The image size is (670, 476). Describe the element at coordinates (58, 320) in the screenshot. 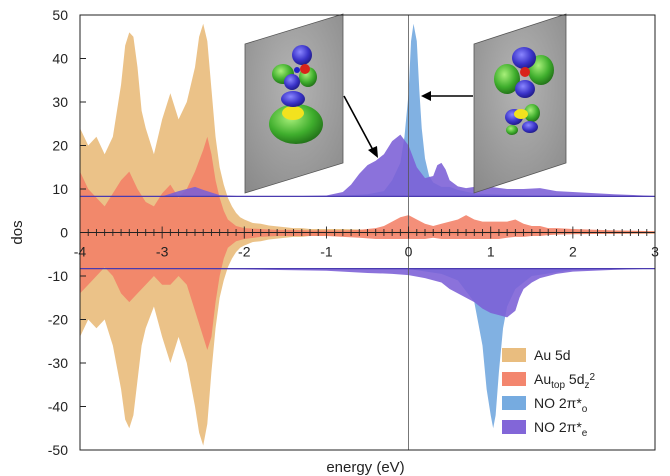

I see `y-tick-label: -20` at that location.